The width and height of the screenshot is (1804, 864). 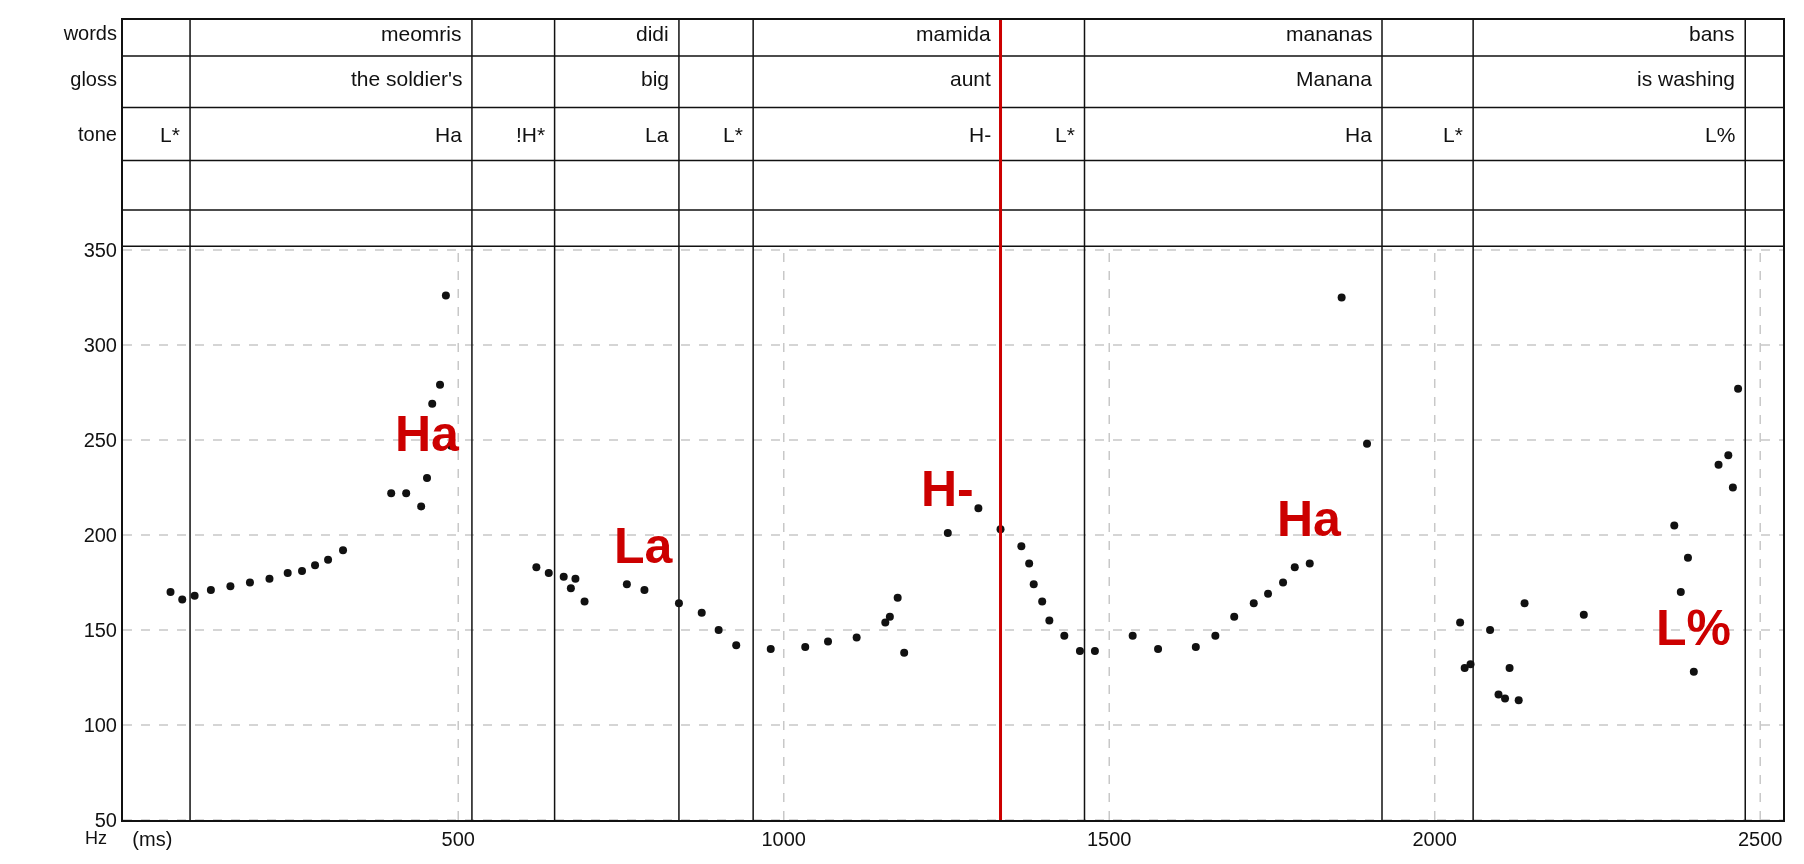 What do you see at coordinates (100, 439) in the screenshot?
I see `y-tick-label: 250` at bounding box center [100, 439].